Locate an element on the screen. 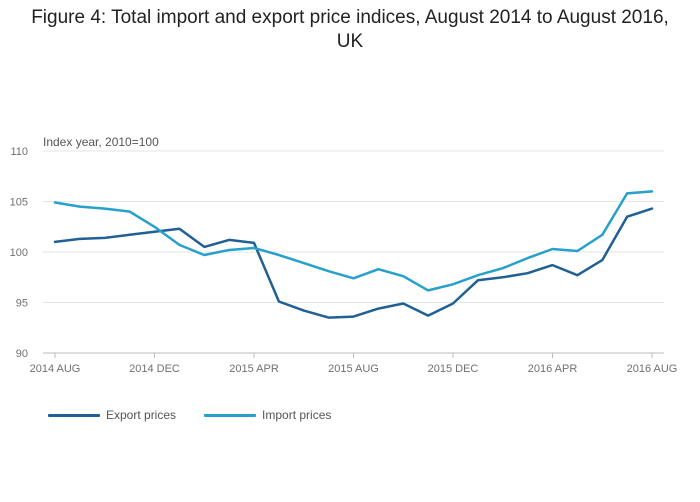 This screenshot has height=502, width=700. y-axis-ticks: 90 95 100 105 110 is located at coordinates (19, 253).